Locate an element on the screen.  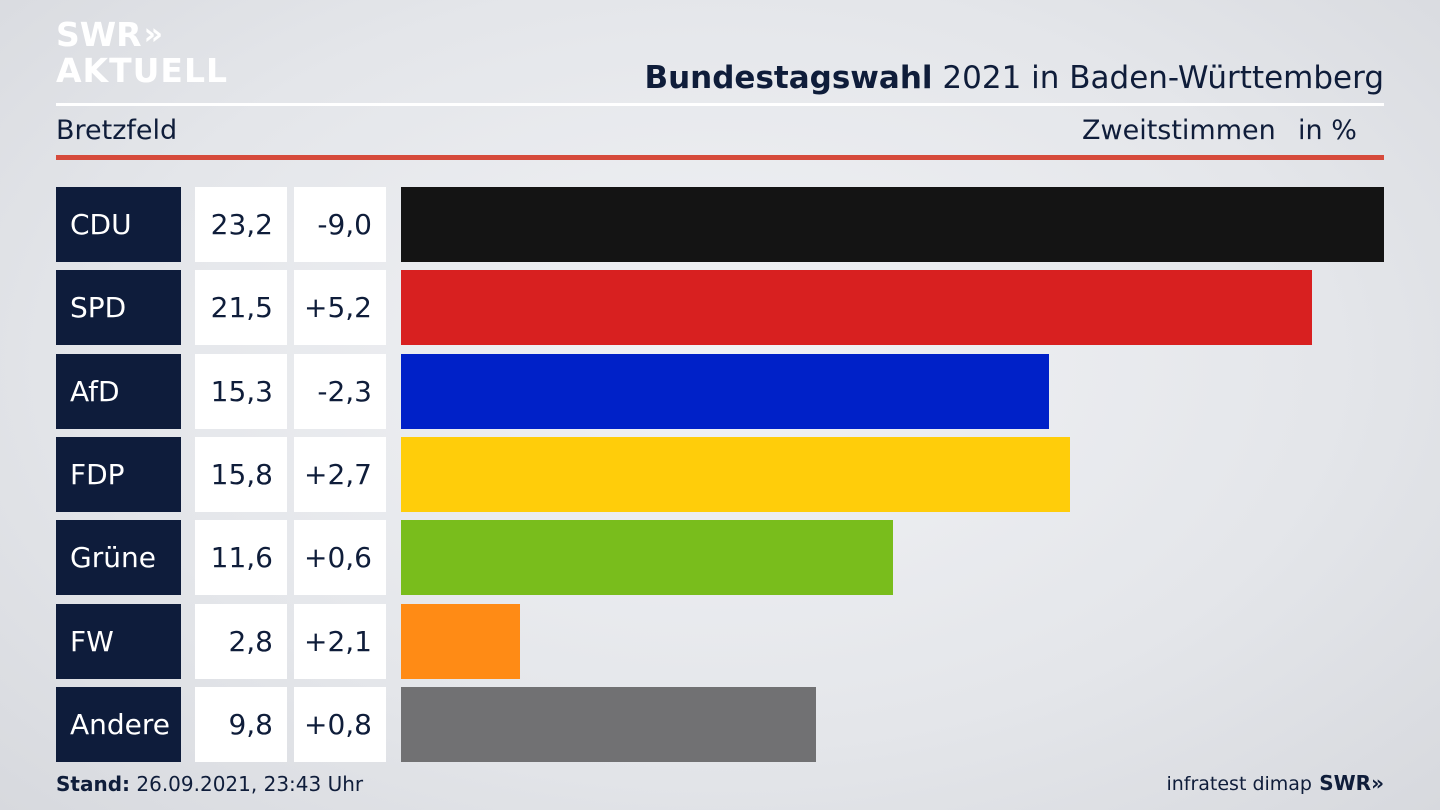
logo-swr-text: SWR is located at coordinates (99, 34).